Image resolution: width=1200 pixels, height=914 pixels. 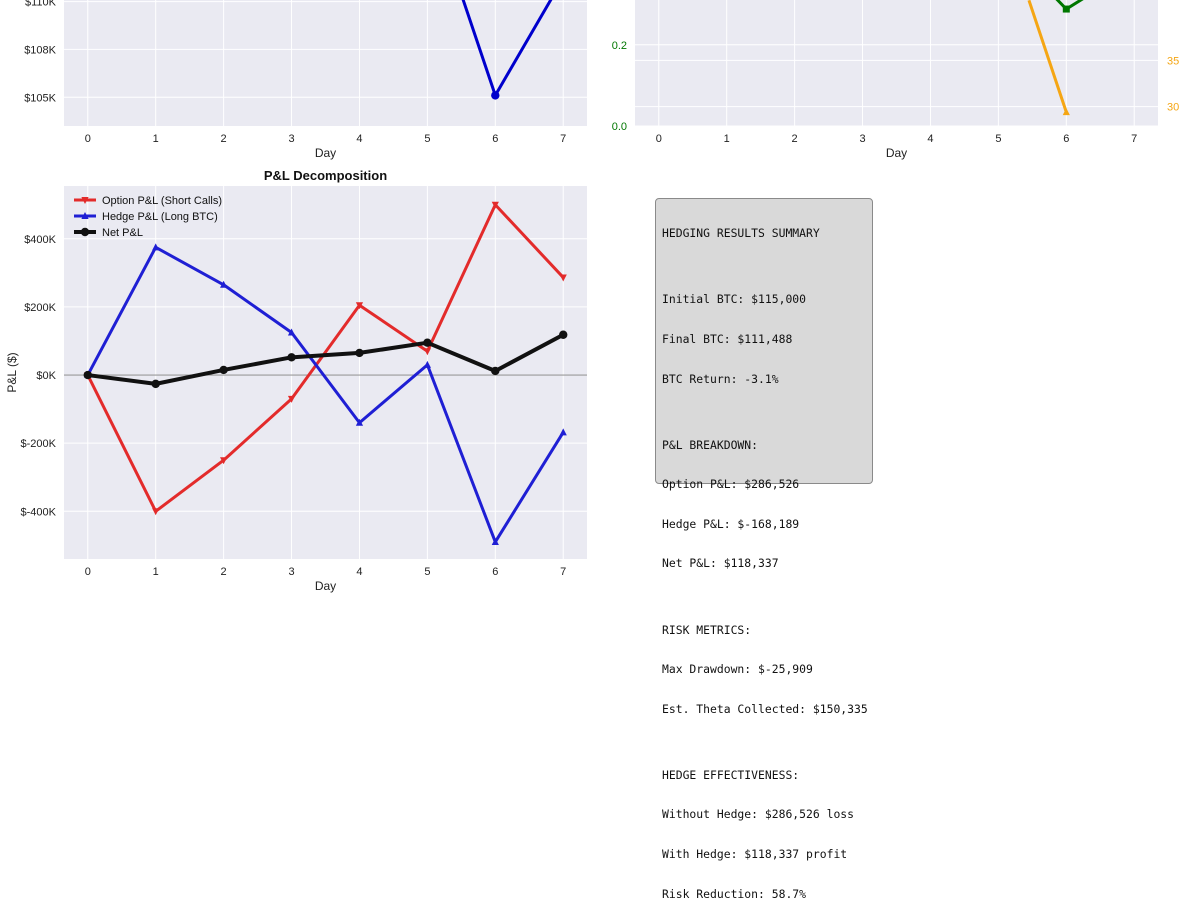 What do you see at coordinates (727, 339) in the screenshot?
I see `summary-line: Final BTC: $111,488` at bounding box center [727, 339].